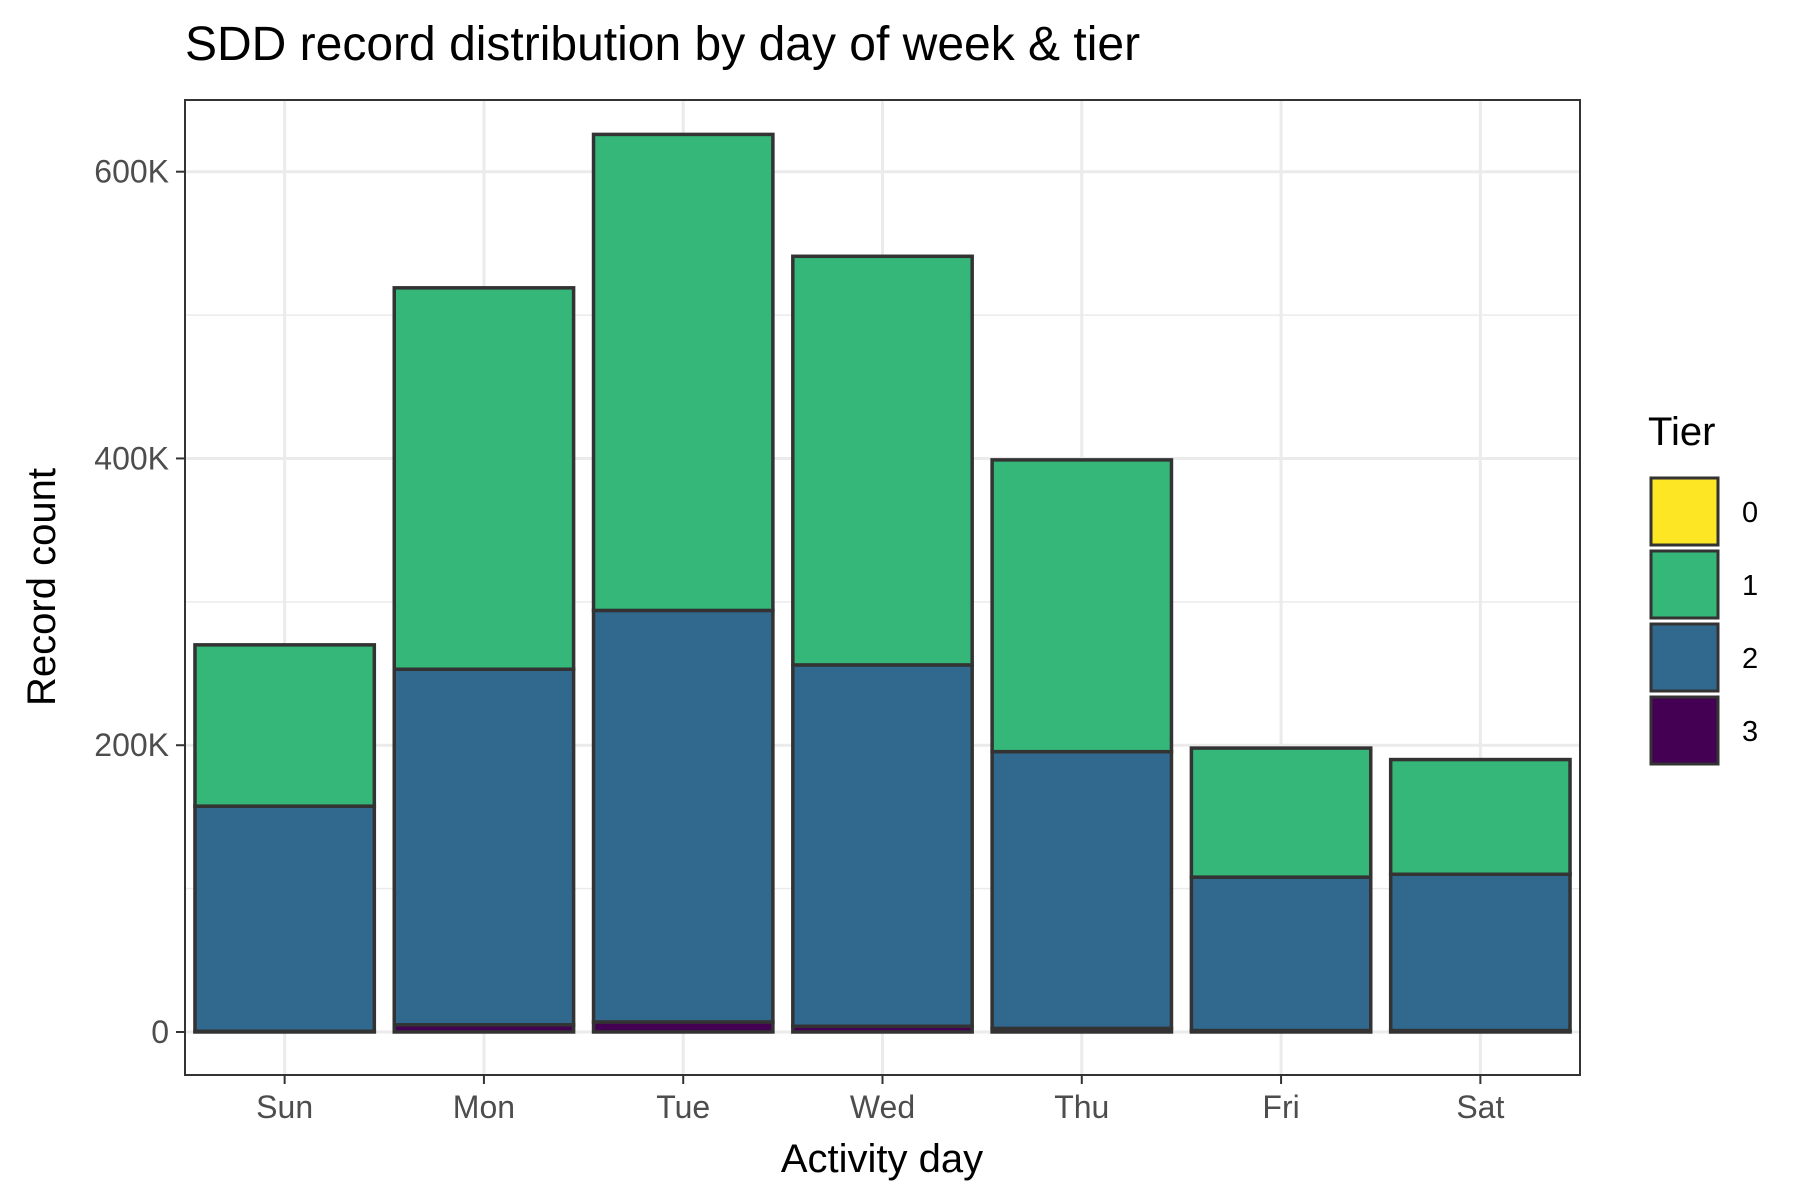 This screenshot has height=1200, width=1800. Describe the element at coordinates (1750, 659) in the screenshot. I see `legend-label-tier-2: 2` at that location.